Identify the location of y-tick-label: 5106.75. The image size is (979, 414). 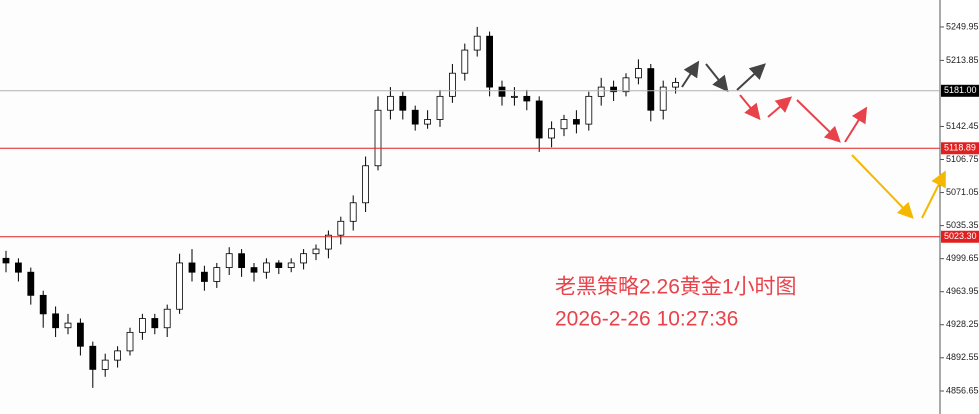
(962, 159).